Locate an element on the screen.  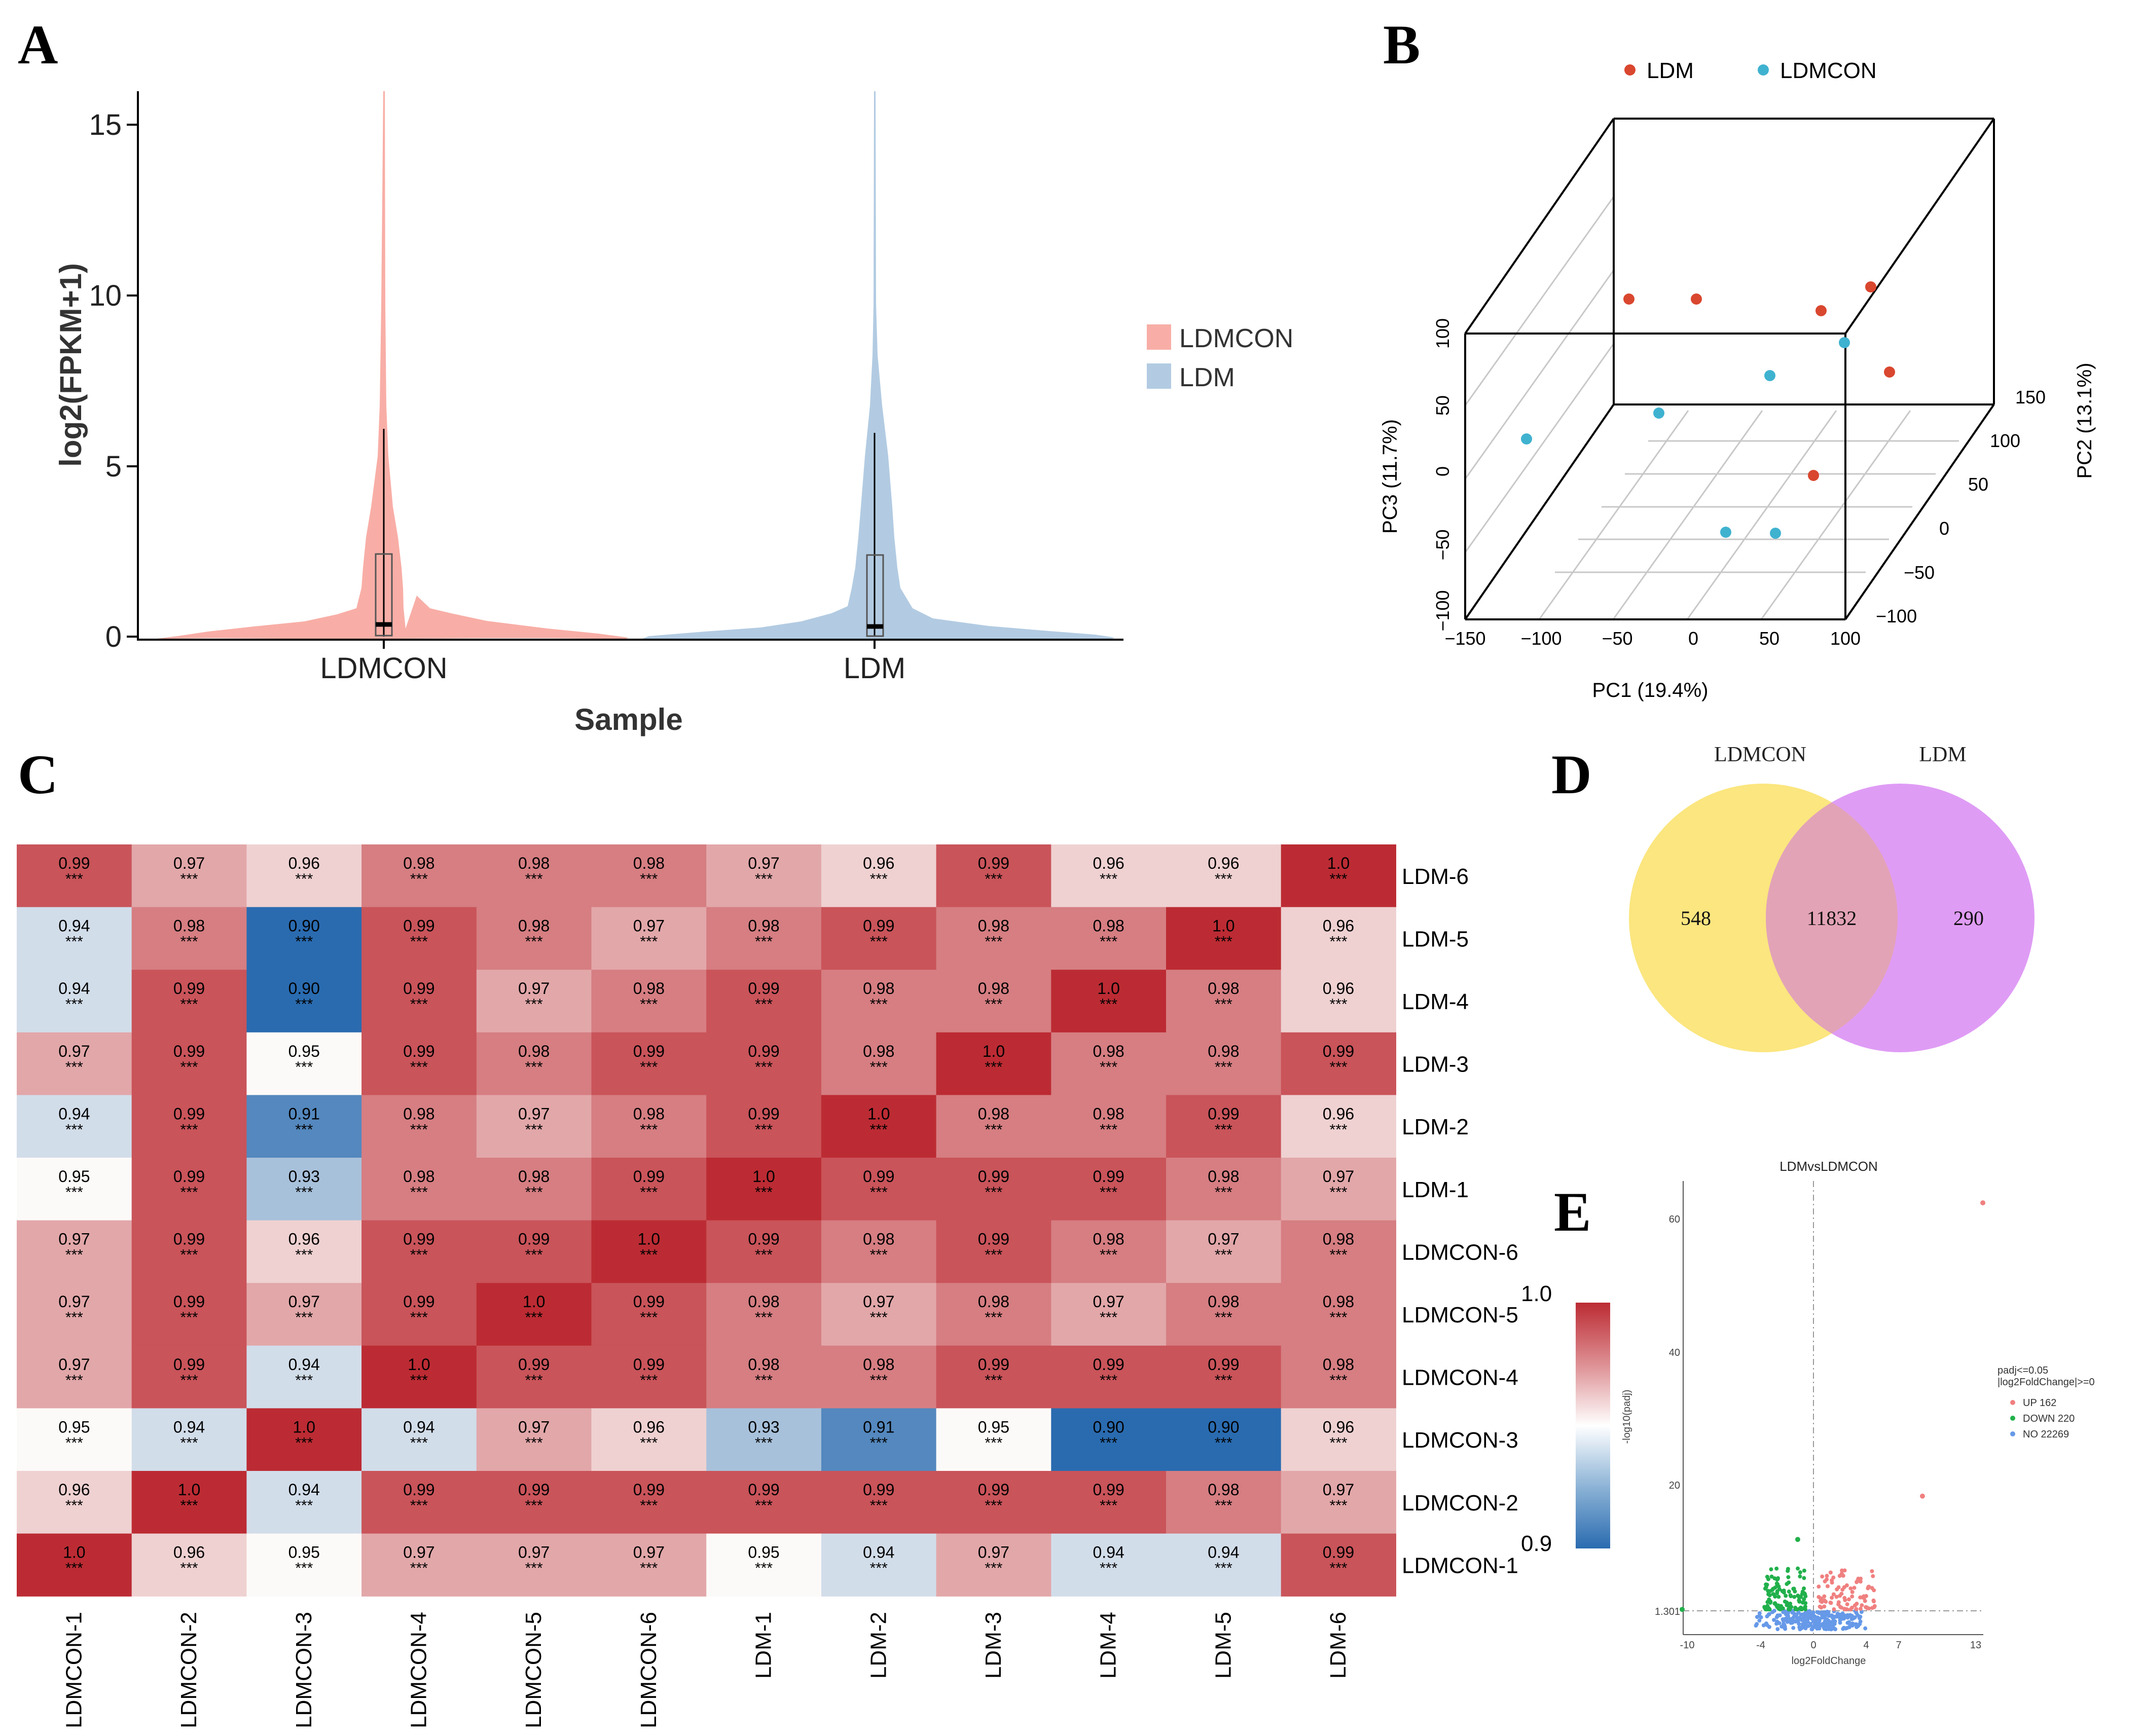
heatmap-column-label: LDM-1 is located at coordinates (763, 1645).